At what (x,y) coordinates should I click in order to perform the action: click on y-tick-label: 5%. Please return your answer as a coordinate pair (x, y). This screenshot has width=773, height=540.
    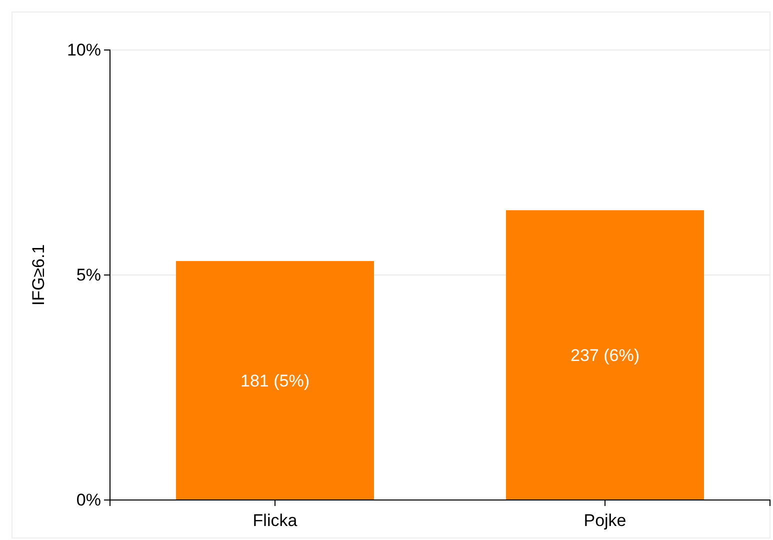
    Looking at the image, I should click on (88, 274).